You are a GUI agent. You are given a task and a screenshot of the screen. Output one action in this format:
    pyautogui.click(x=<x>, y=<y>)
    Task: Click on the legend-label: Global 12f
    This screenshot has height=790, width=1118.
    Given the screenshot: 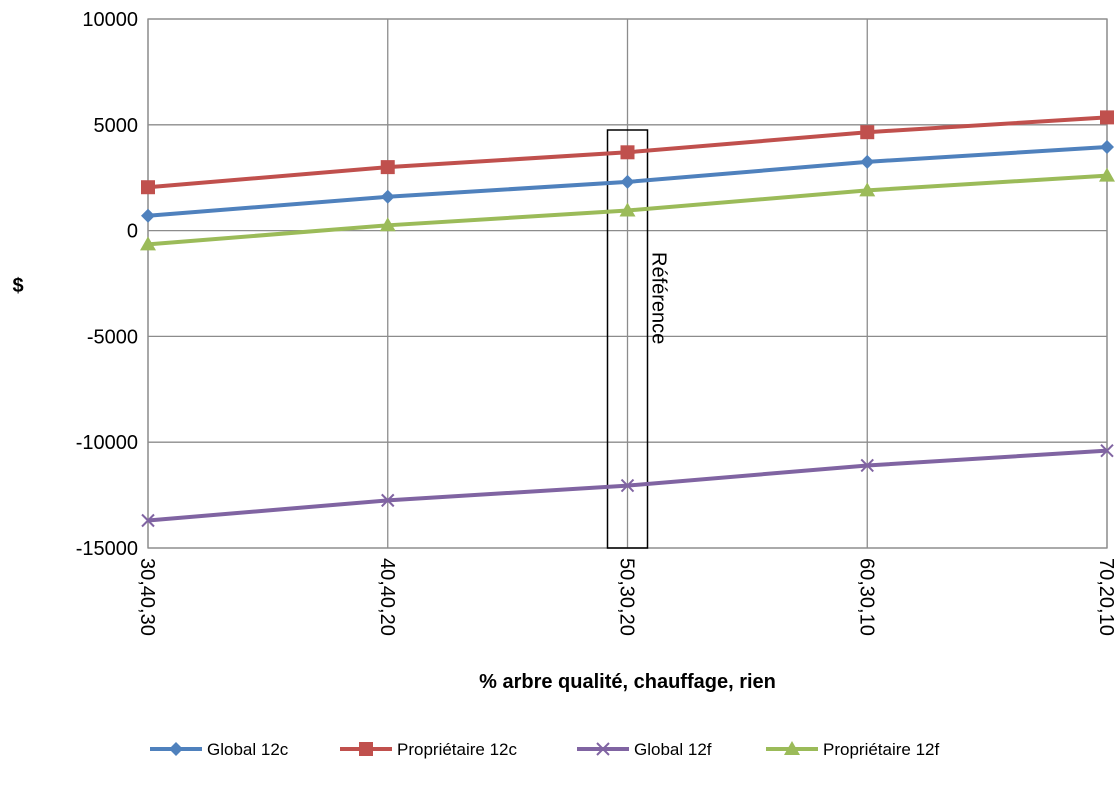 What is the action you would take?
    pyautogui.click(x=673, y=749)
    